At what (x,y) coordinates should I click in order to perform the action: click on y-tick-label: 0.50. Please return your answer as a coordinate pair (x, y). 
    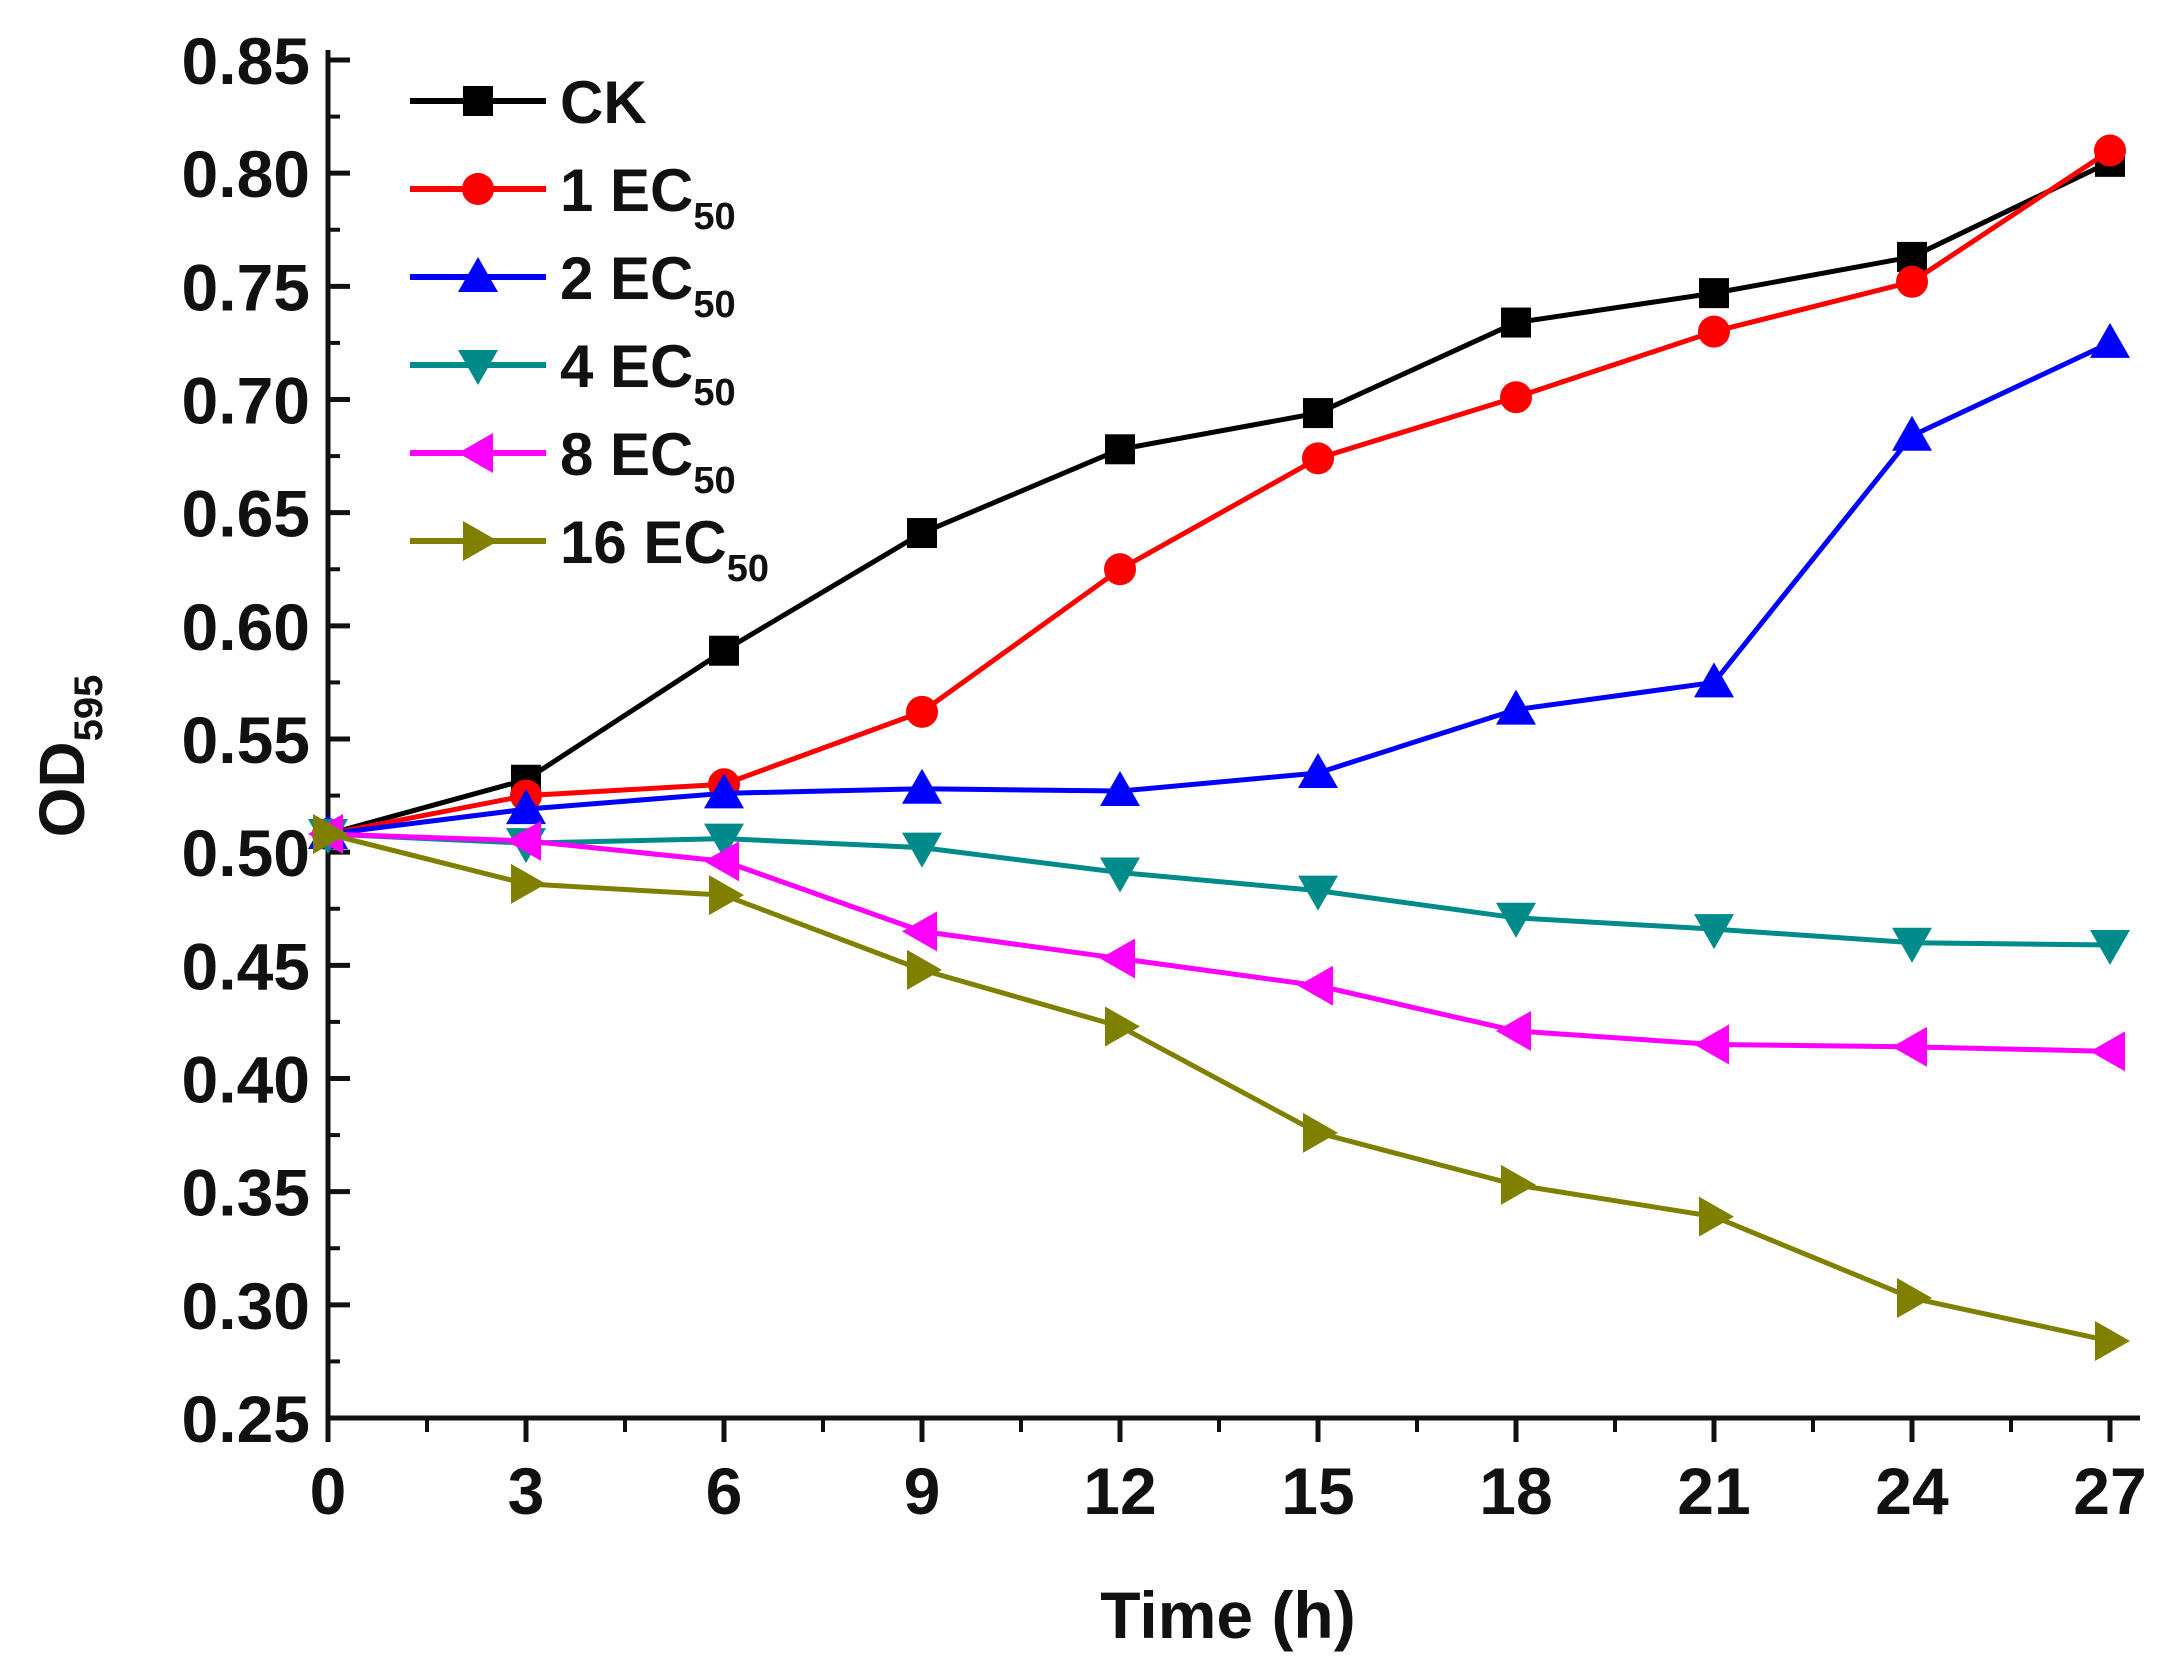
    Looking at the image, I should click on (246, 853).